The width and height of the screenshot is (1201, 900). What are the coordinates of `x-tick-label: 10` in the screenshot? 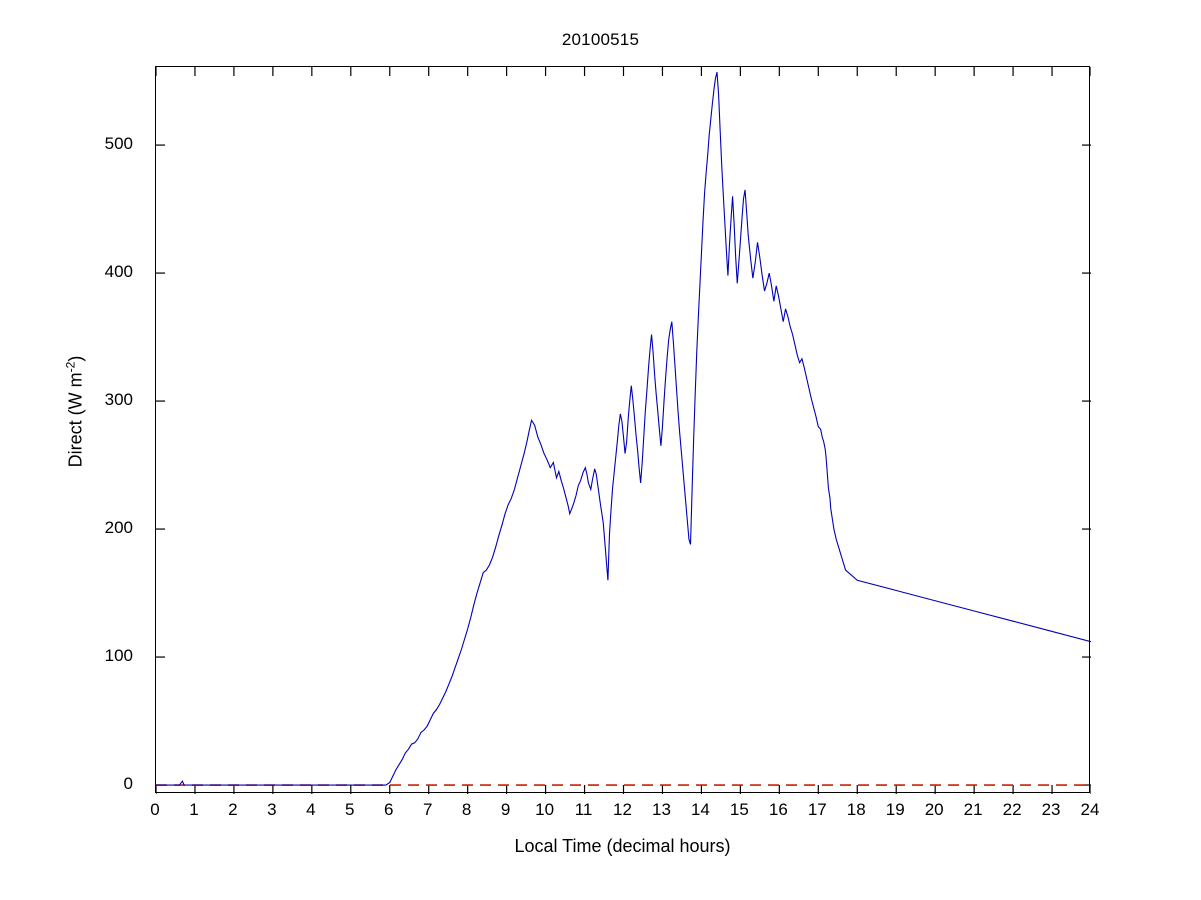 It's located at (545, 809).